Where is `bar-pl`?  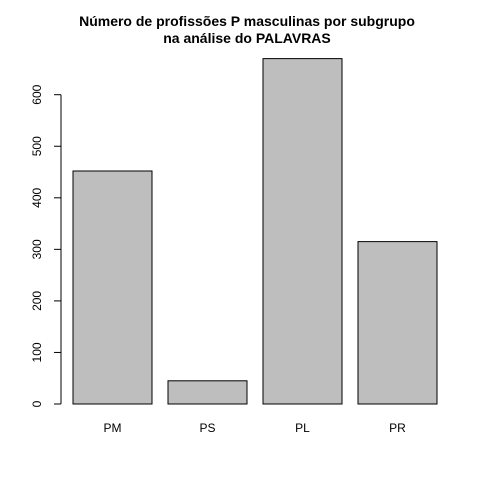
bar-pl is located at coordinates (302, 231).